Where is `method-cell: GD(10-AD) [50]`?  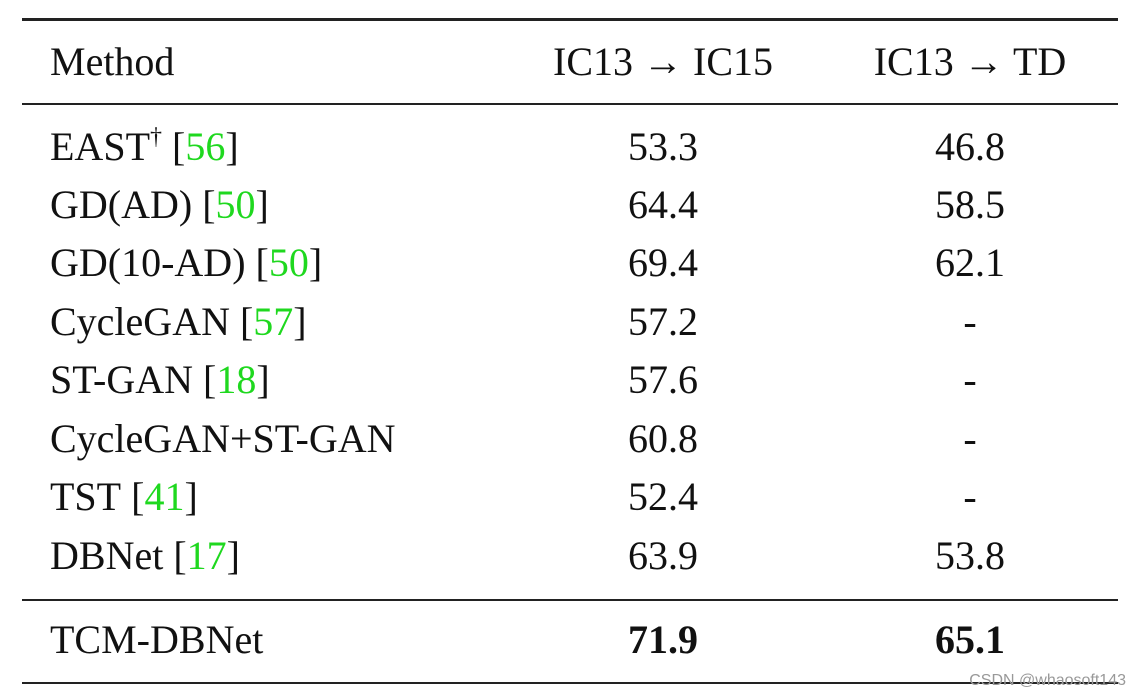 method-cell: GD(10-AD) [50] is located at coordinates (186, 263).